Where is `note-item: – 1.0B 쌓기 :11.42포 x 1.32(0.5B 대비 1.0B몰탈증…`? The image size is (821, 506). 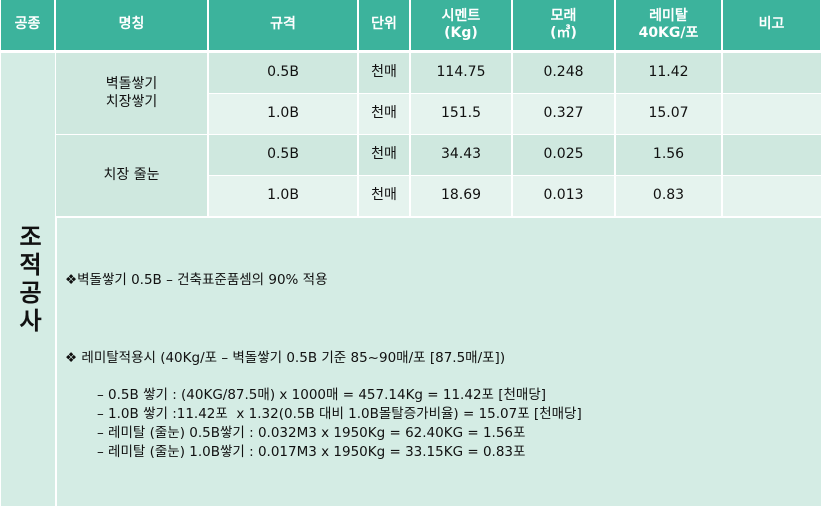 note-item: – 1.0B 쌓기 :11.42포 x 1.32(0.5B 대비 1.0B몰탈증… is located at coordinates (339, 414).